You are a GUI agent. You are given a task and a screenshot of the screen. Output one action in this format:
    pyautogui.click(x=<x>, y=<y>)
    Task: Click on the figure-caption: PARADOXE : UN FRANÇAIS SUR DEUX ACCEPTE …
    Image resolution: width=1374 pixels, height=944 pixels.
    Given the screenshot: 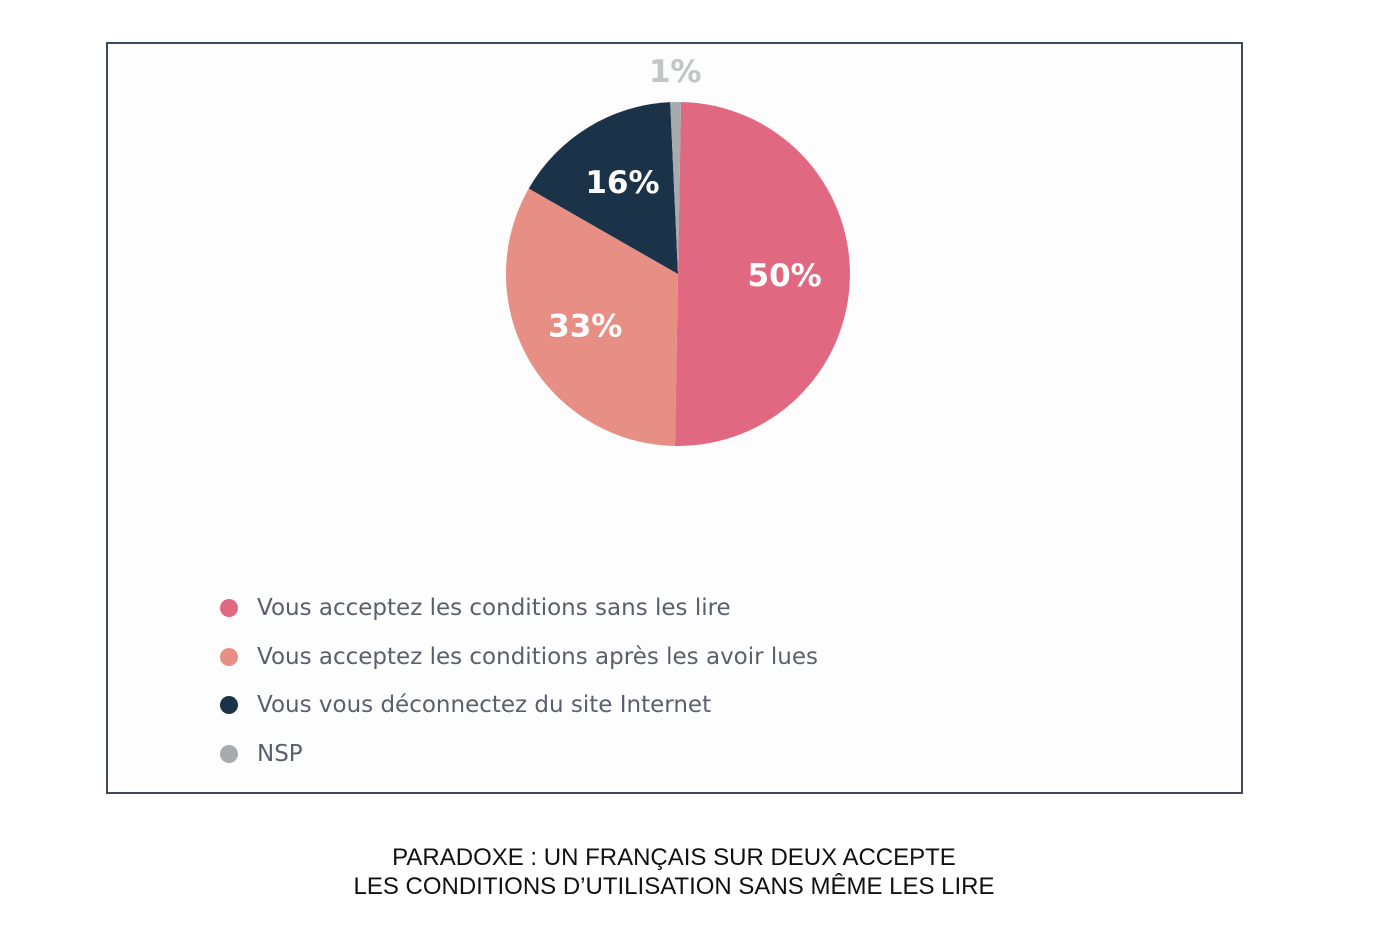 What is the action you would take?
    pyautogui.click(x=674, y=872)
    